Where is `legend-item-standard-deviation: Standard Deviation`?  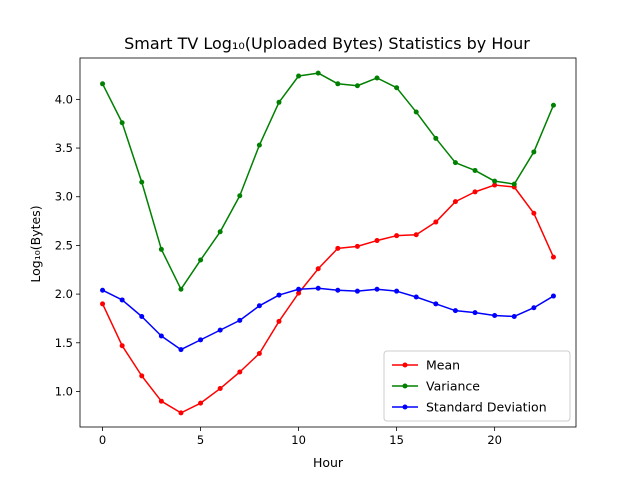
legend-item-standard-deviation: Standard Deviation is located at coordinates (469, 407).